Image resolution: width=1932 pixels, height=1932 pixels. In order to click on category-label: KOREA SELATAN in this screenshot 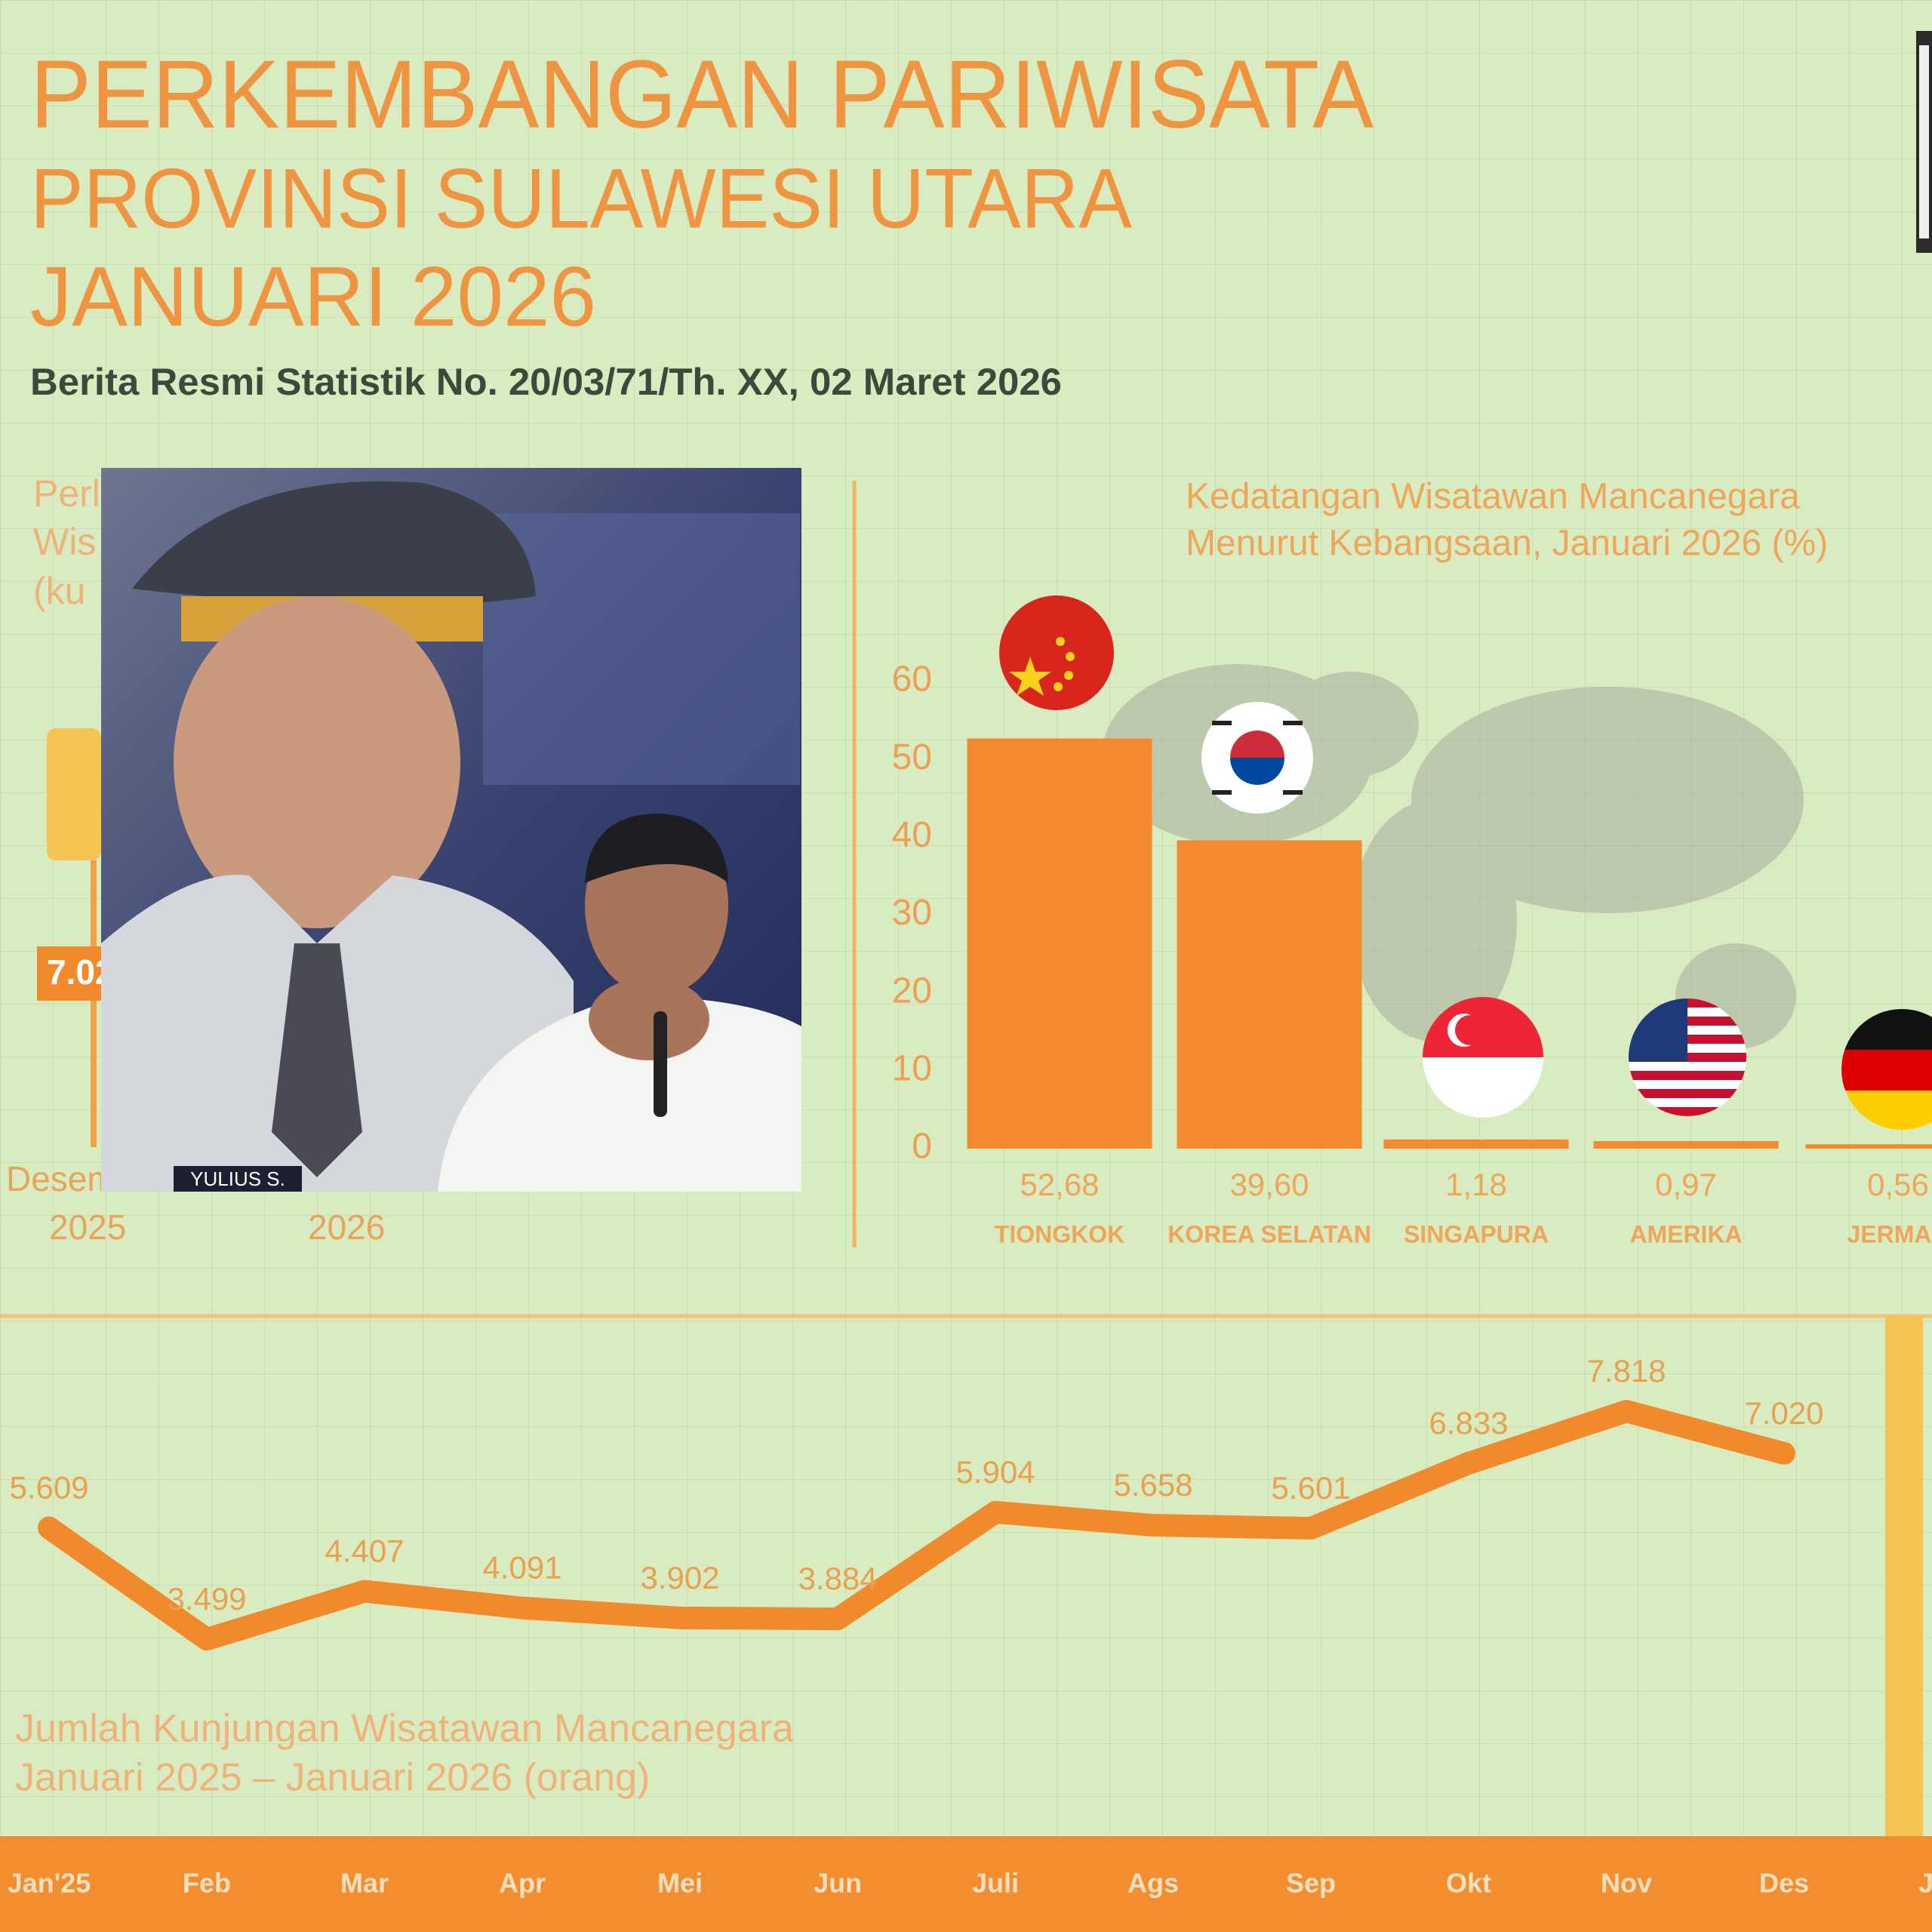, I will do `click(1269, 1233)`.